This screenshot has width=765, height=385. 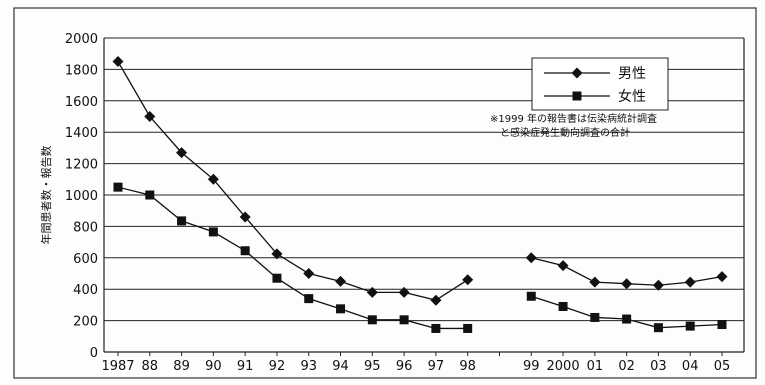 What do you see at coordinates (117, 366) in the screenshot?
I see `x-tick-label: 1987` at bounding box center [117, 366].